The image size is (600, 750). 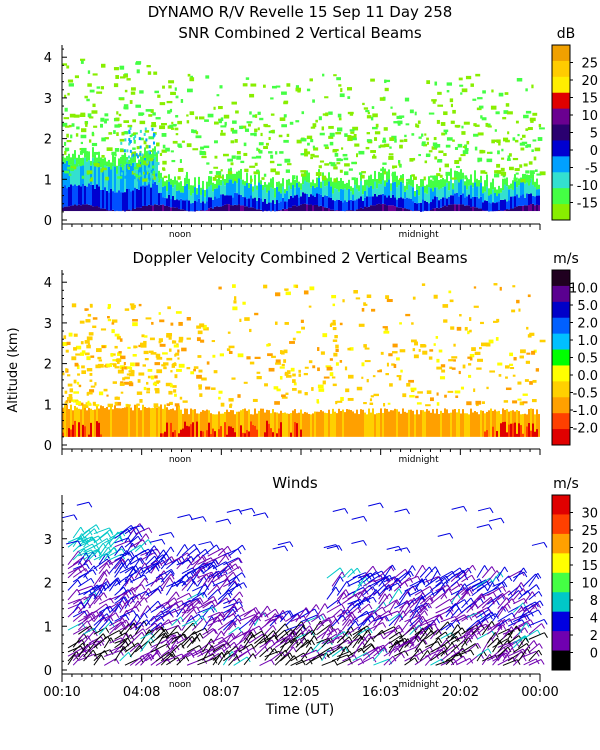 I want to click on colorbar-label: 5, so click(x=594, y=134).